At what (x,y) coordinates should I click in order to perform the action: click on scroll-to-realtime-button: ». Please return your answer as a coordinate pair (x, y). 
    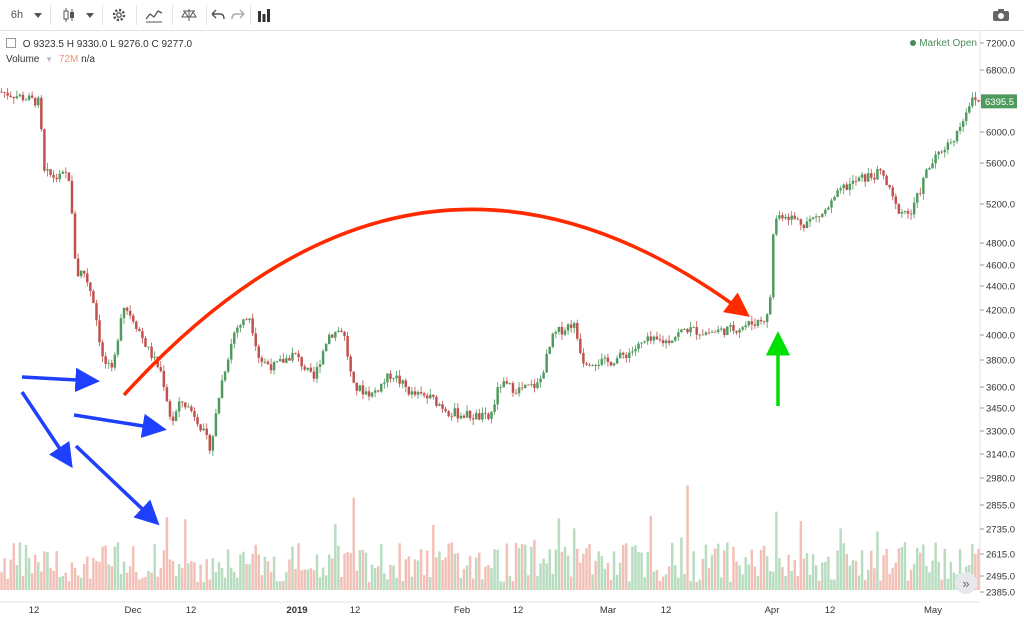
    Looking at the image, I should click on (966, 583).